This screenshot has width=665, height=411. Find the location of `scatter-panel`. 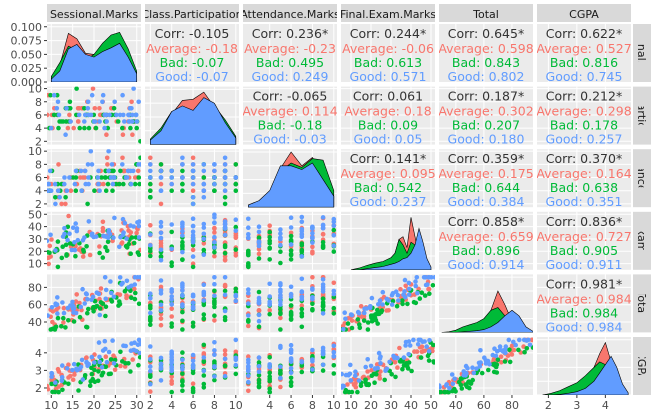

scatter-panel is located at coordinates (193, 303).